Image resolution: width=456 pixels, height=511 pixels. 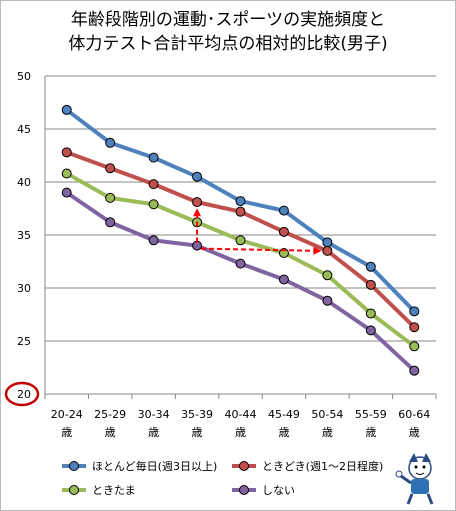 What do you see at coordinates (67, 414) in the screenshot?
I see `x-tick-label: 20-24` at bounding box center [67, 414].